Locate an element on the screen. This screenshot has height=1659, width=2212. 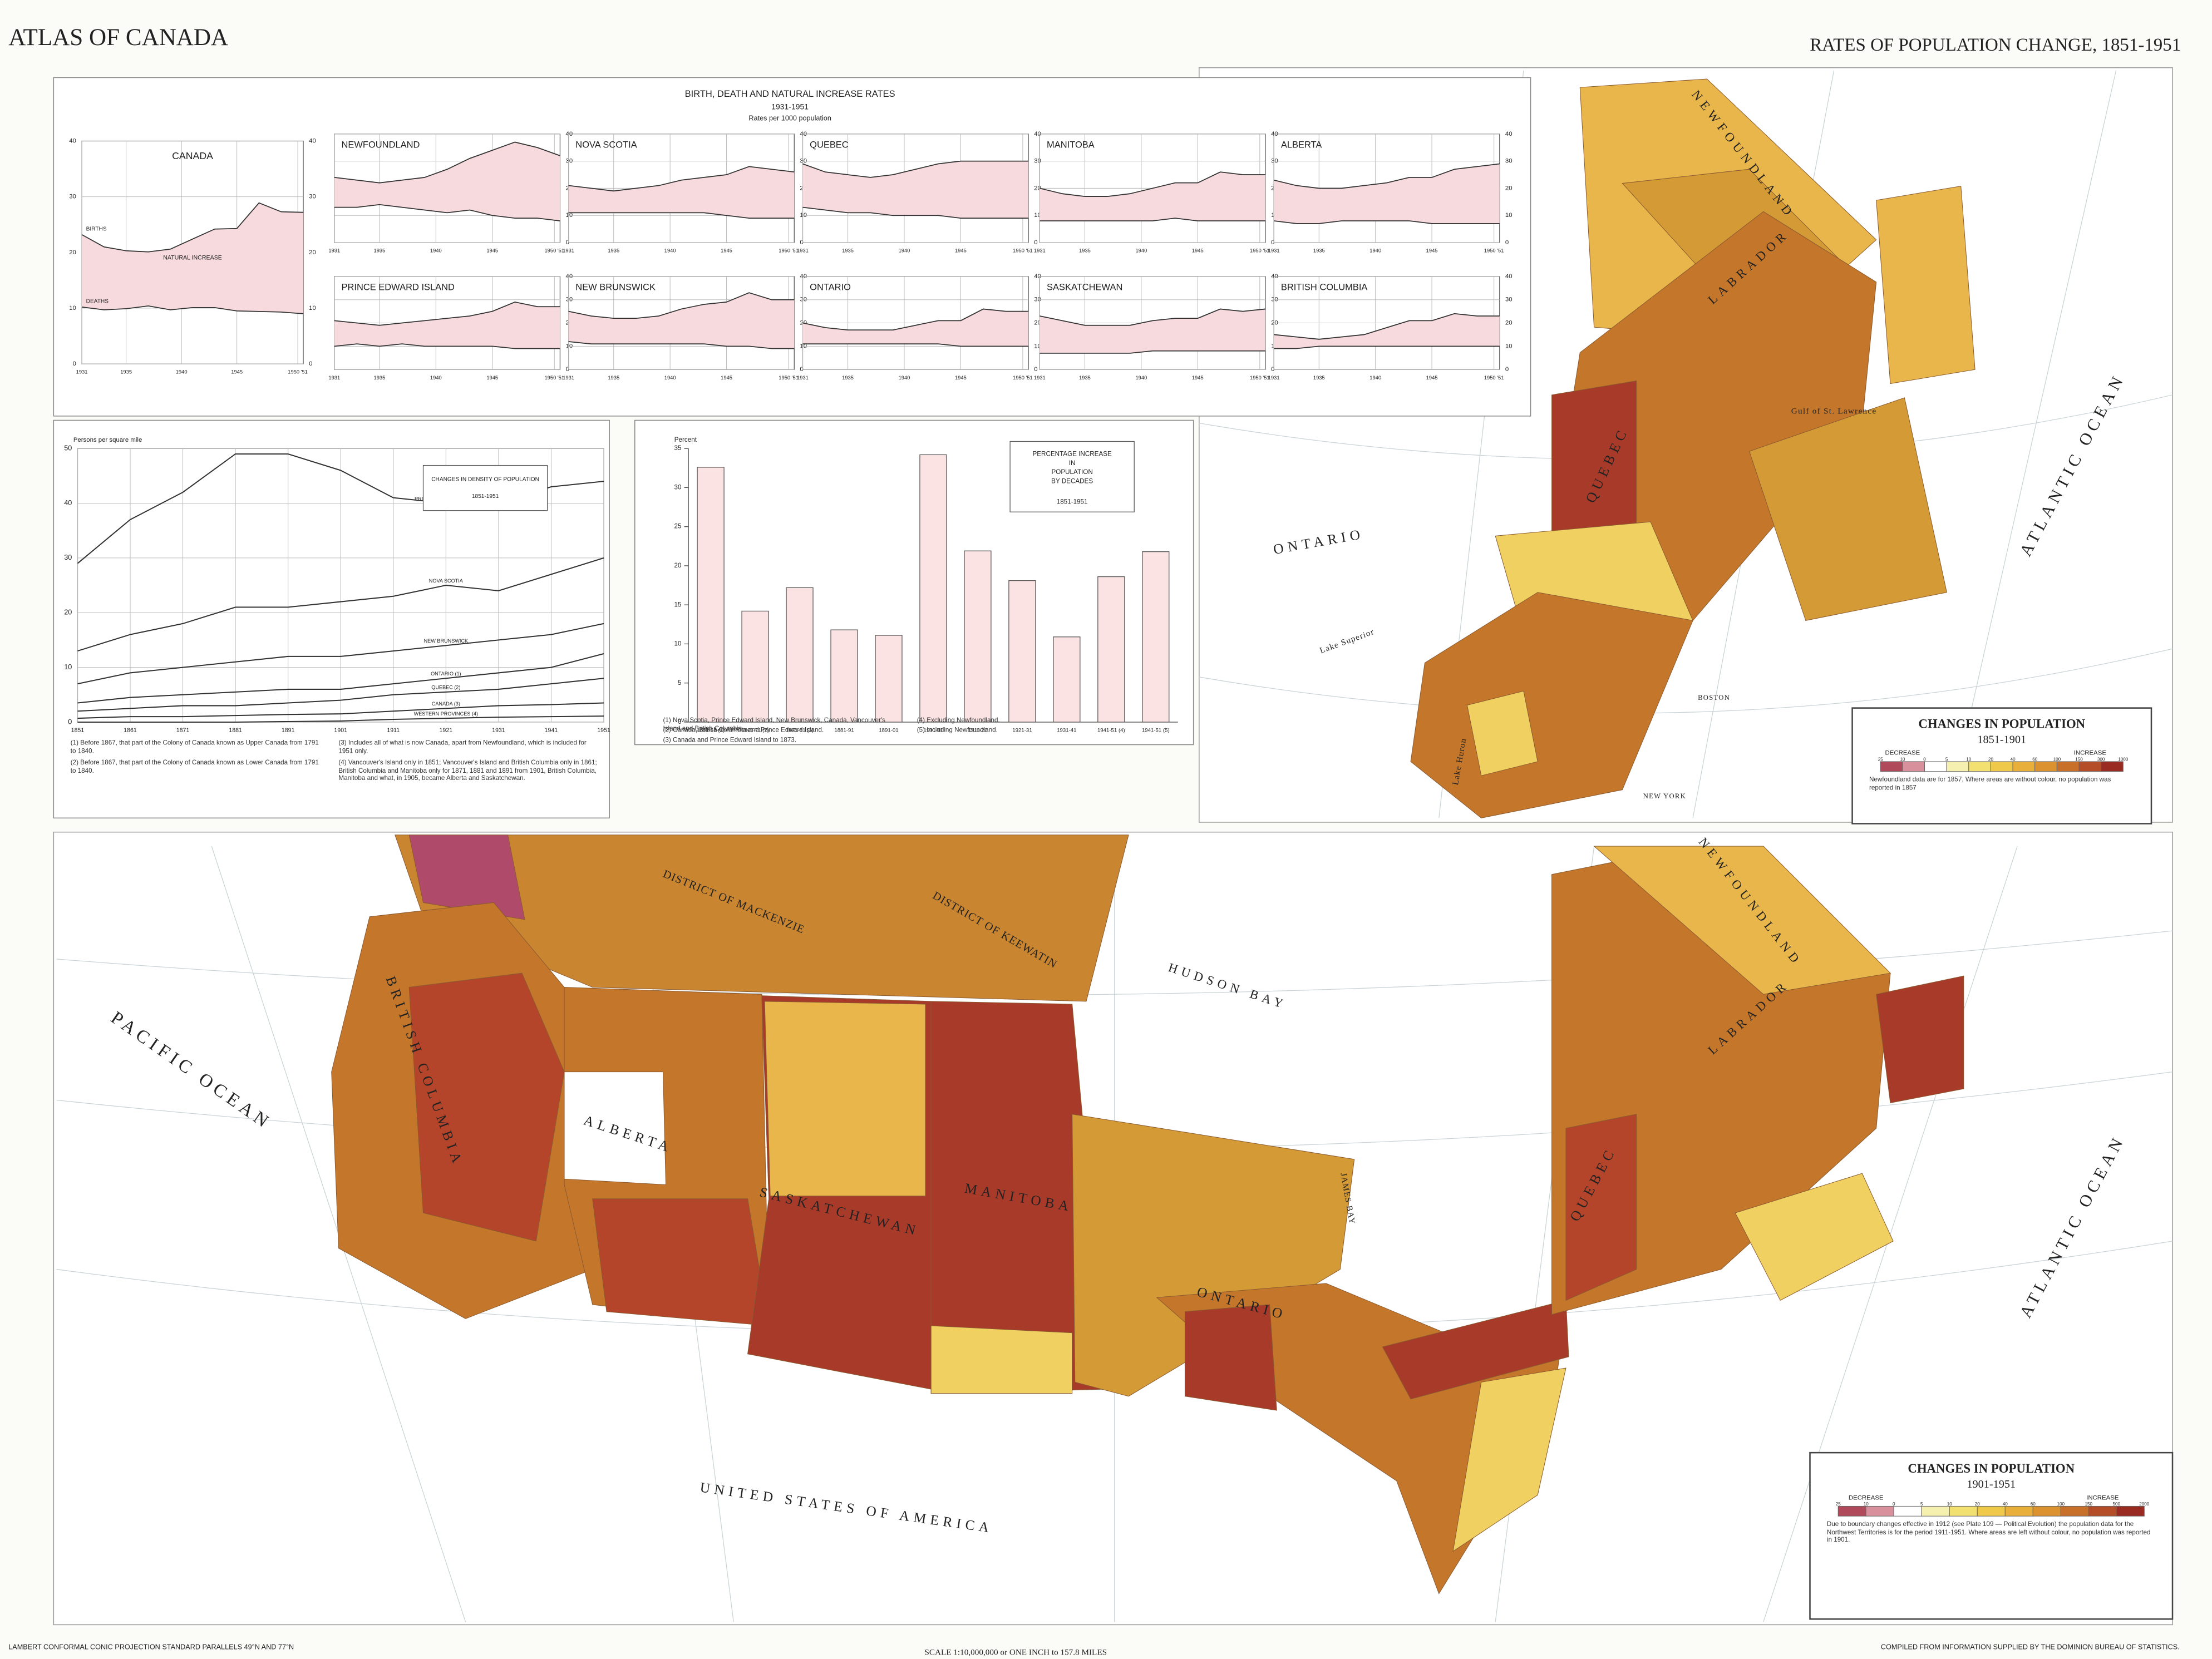
legend-bin-label: 1000 is located at coordinates (2123, 760).